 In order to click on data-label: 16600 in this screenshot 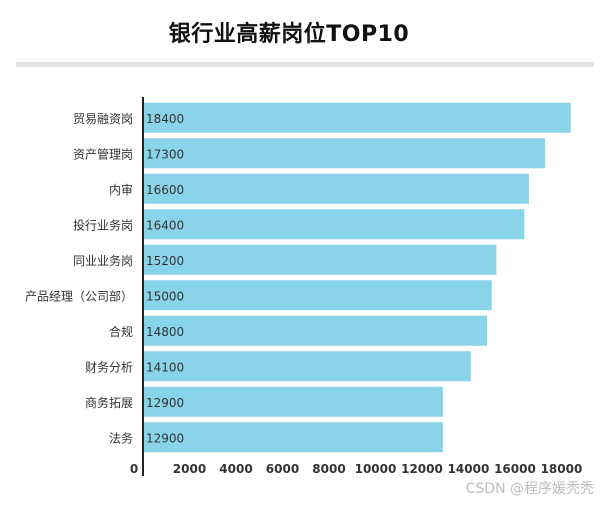, I will do `click(165, 190)`.